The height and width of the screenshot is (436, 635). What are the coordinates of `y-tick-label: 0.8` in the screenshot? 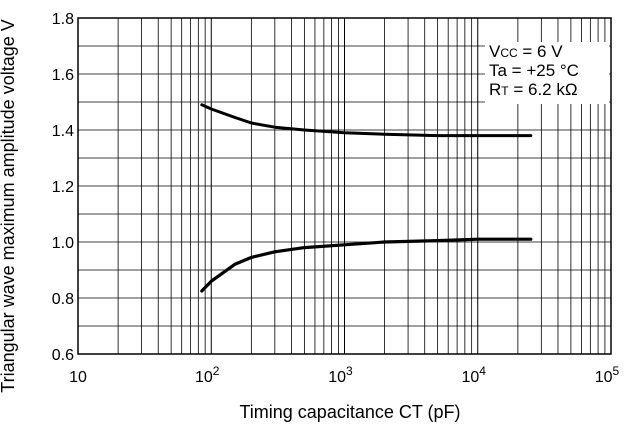 It's located at (63, 299).